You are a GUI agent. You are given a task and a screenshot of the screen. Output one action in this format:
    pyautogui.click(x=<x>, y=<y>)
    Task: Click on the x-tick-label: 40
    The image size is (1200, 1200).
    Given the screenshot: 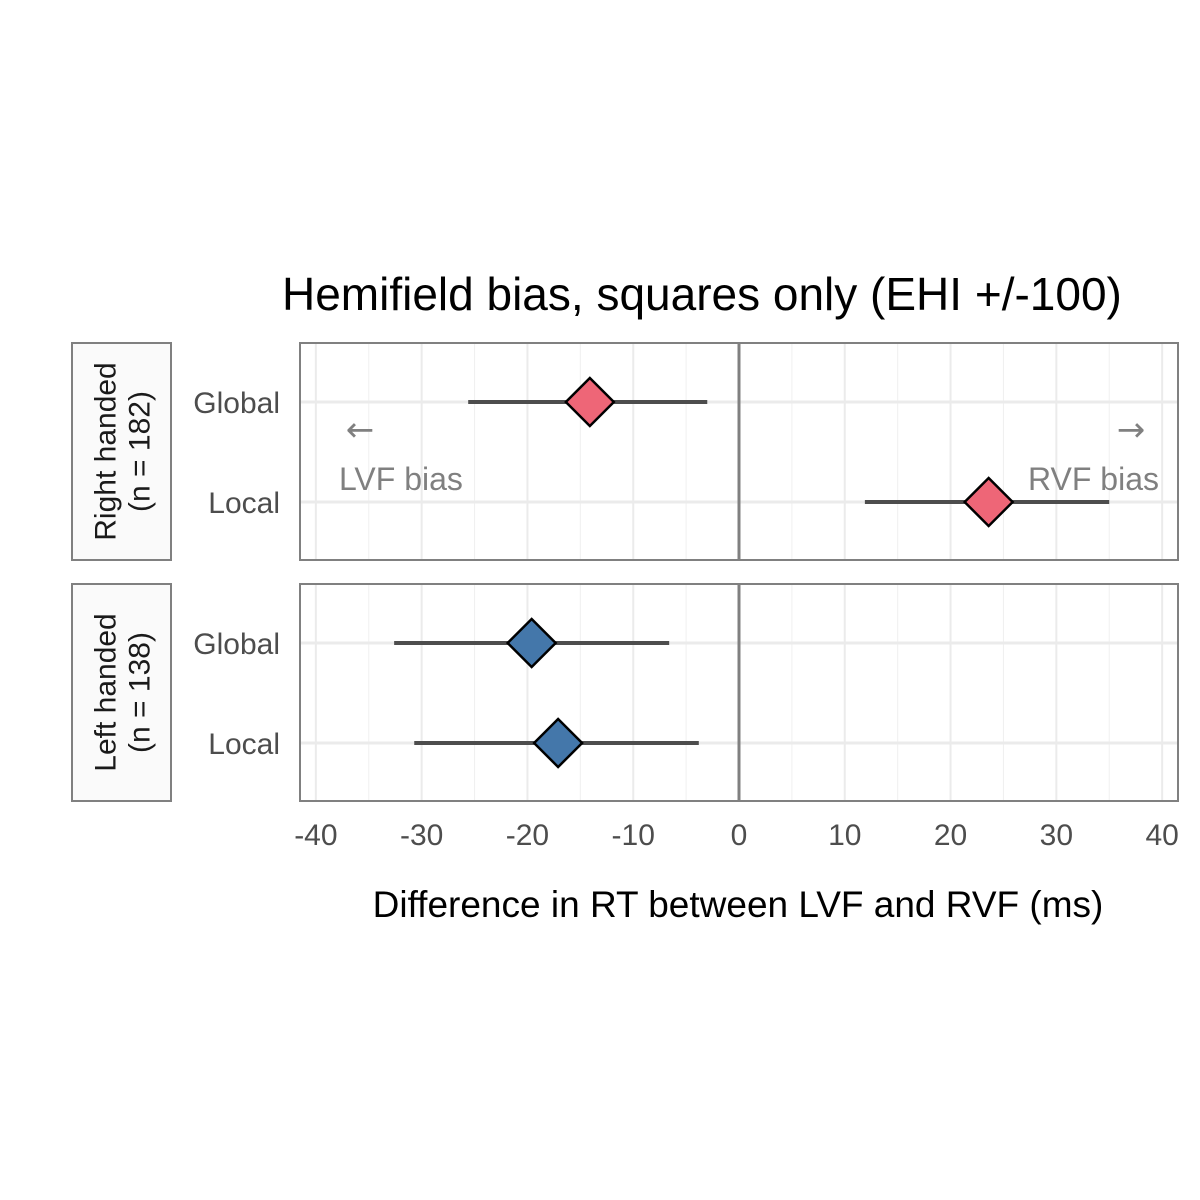 What is the action you would take?
    pyautogui.click(x=1161, y=835)
    